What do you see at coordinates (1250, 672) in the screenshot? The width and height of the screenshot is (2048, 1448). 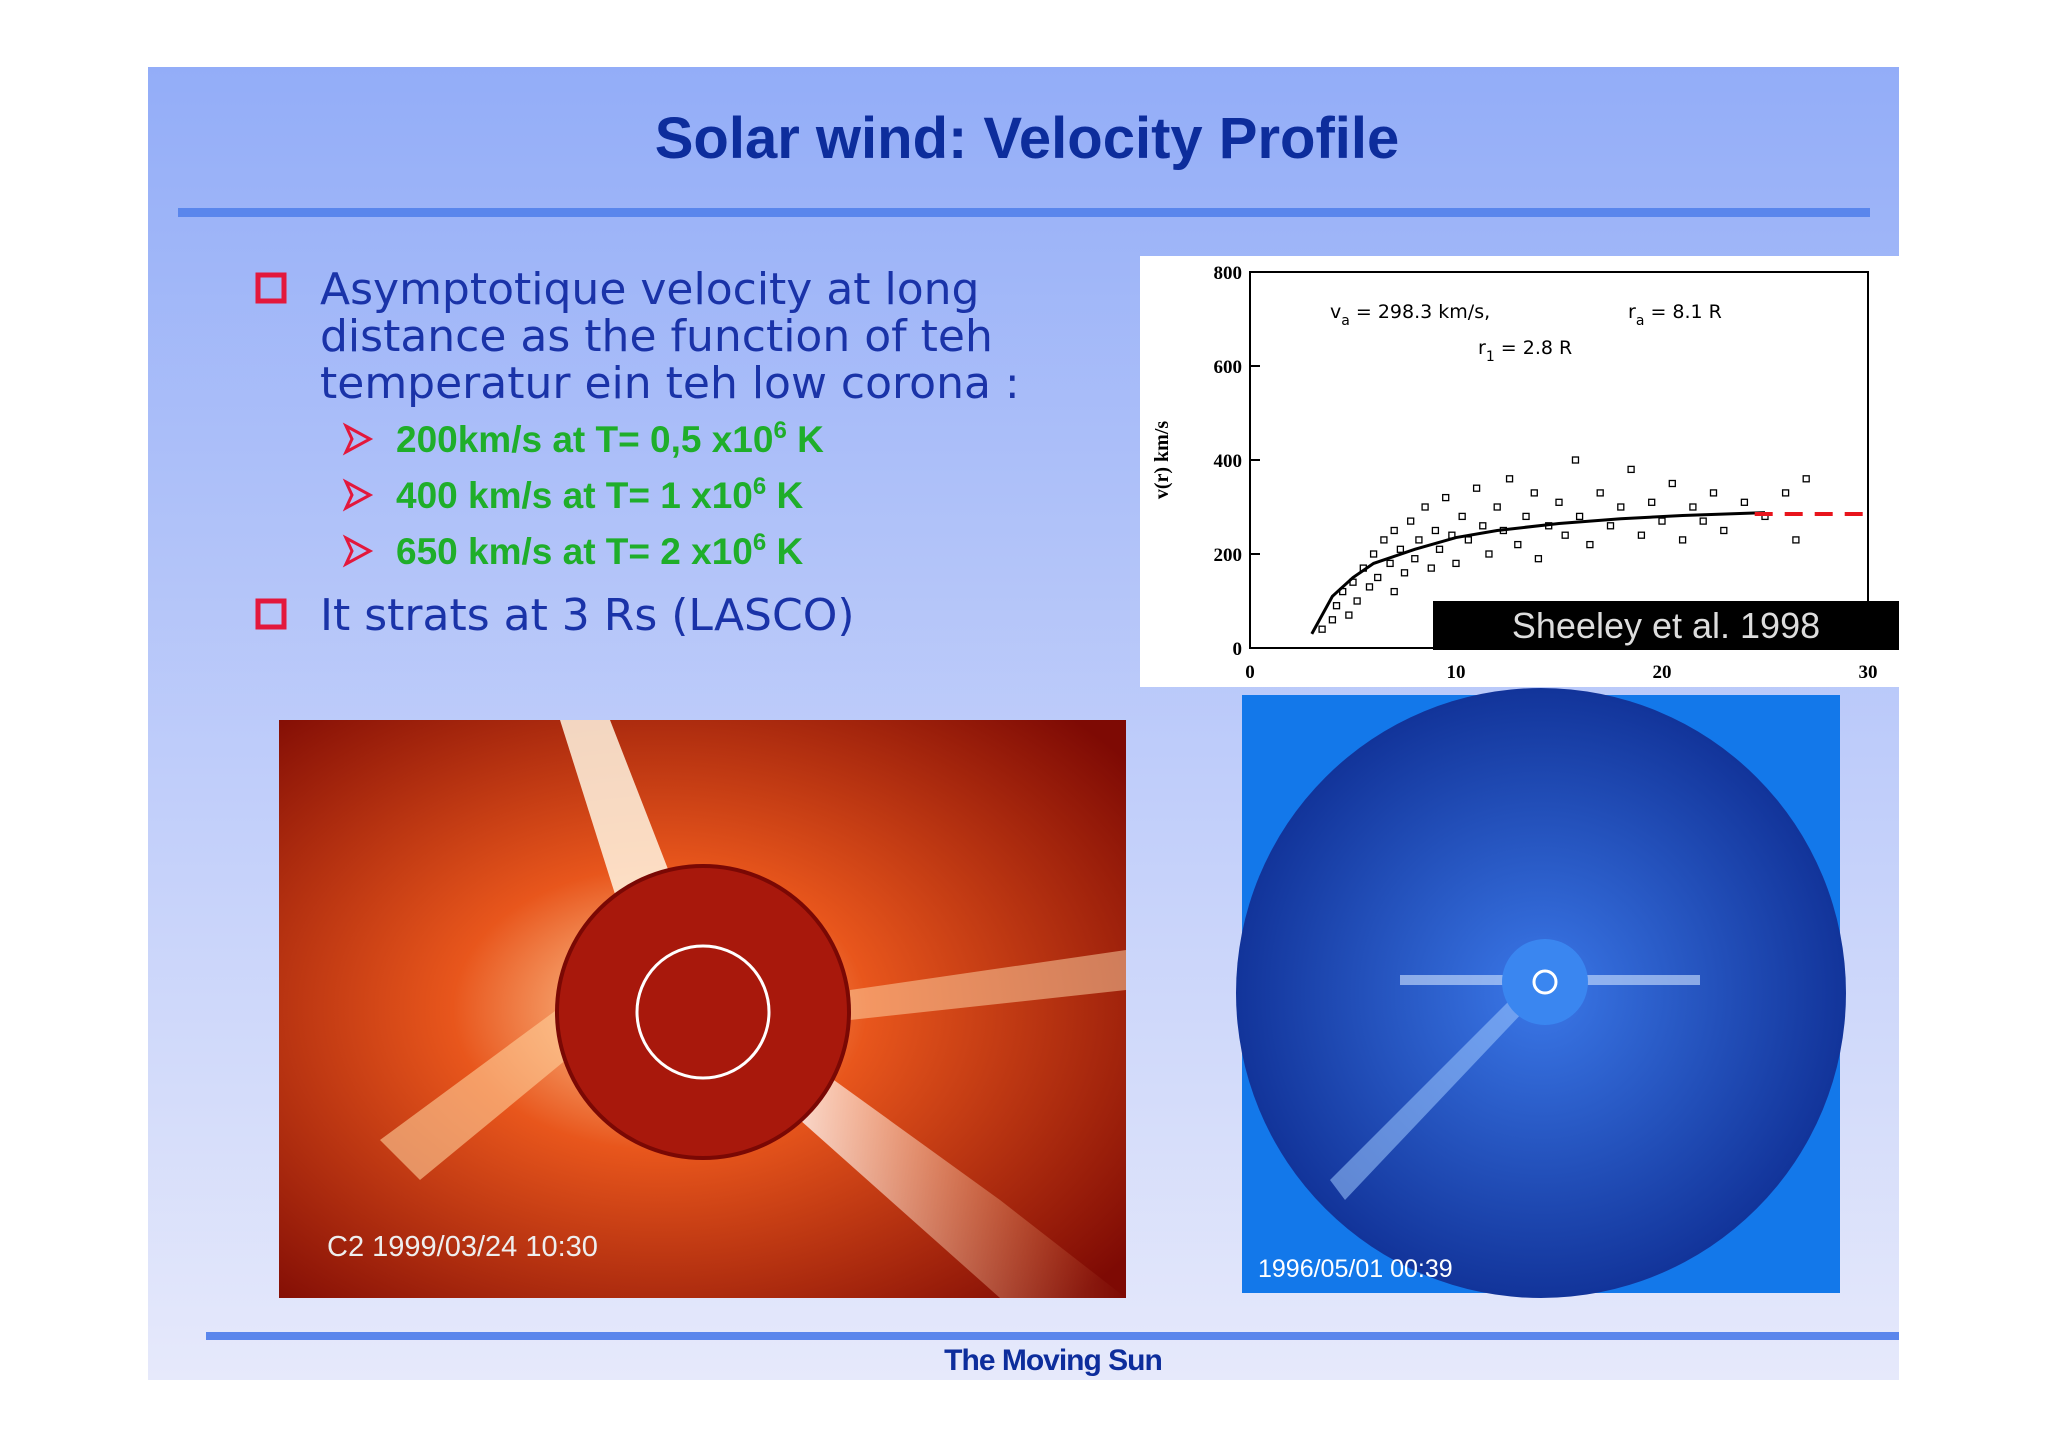 I see `x-tick-label: 0` at bounding box center [1250, 672].